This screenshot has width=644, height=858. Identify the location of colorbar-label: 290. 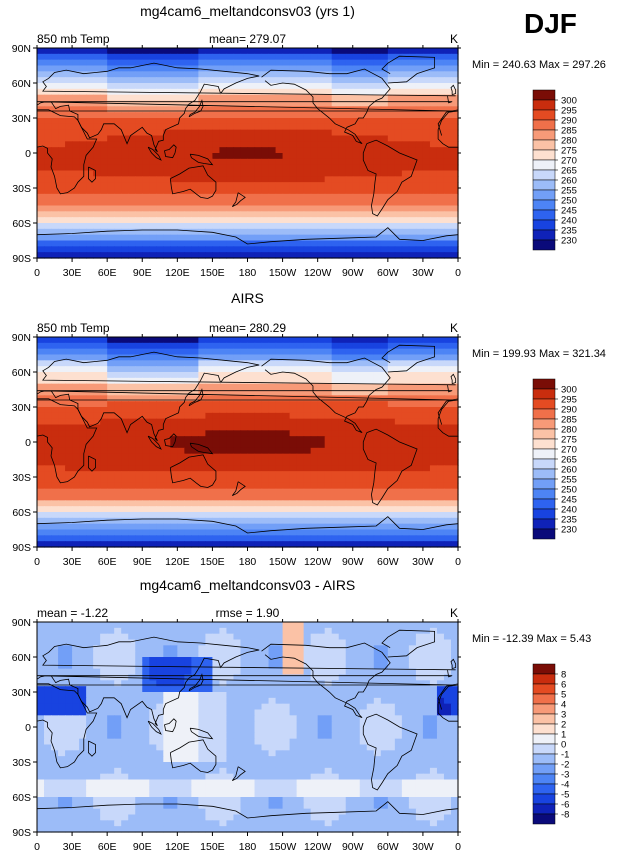
(569, 121).